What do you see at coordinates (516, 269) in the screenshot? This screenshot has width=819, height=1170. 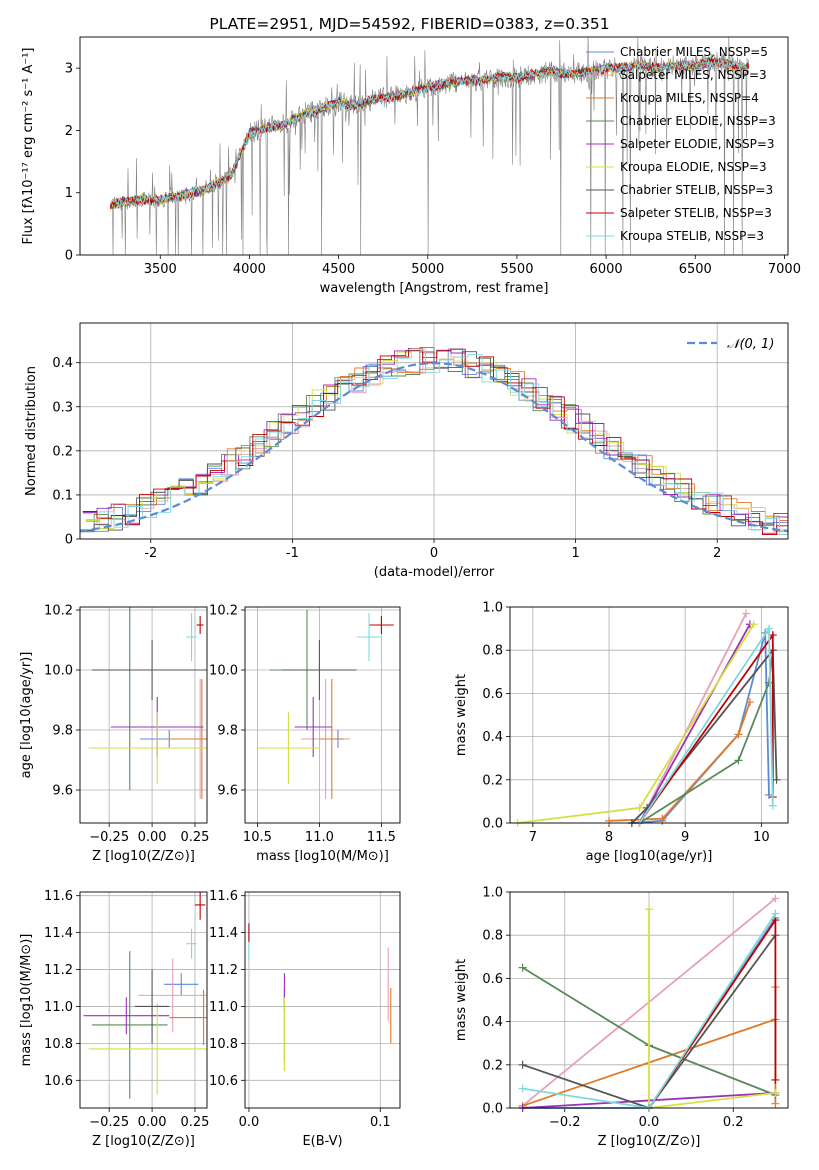 I see `tick-label-x: 5500` at bounding box center [516, 269].